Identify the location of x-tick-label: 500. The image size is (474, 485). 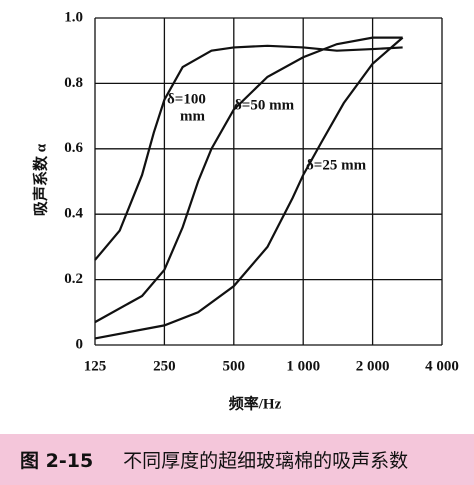
(234, 366).